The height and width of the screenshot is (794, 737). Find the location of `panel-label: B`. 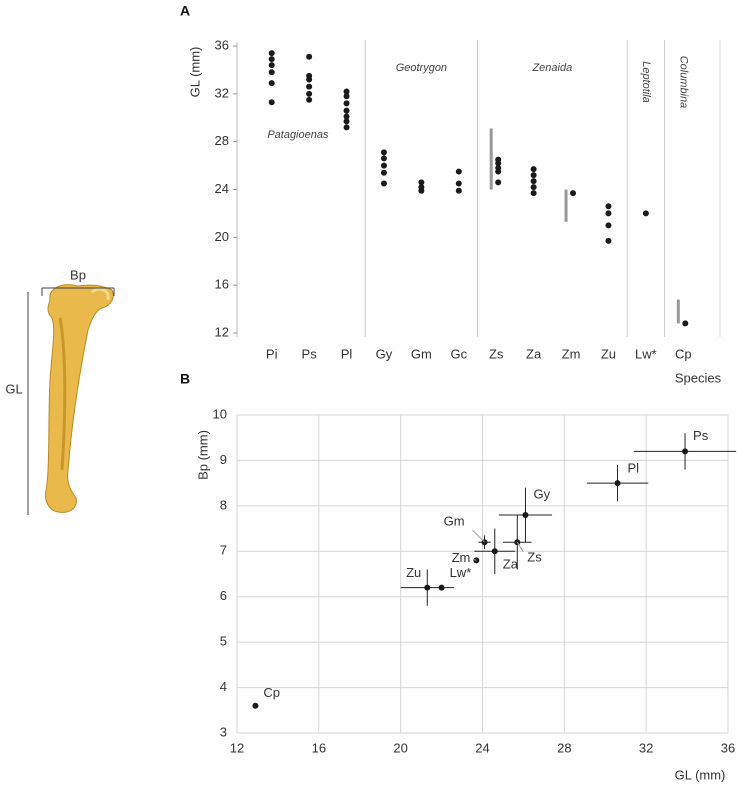

panel-label: B is located at coordinates (185, 379).